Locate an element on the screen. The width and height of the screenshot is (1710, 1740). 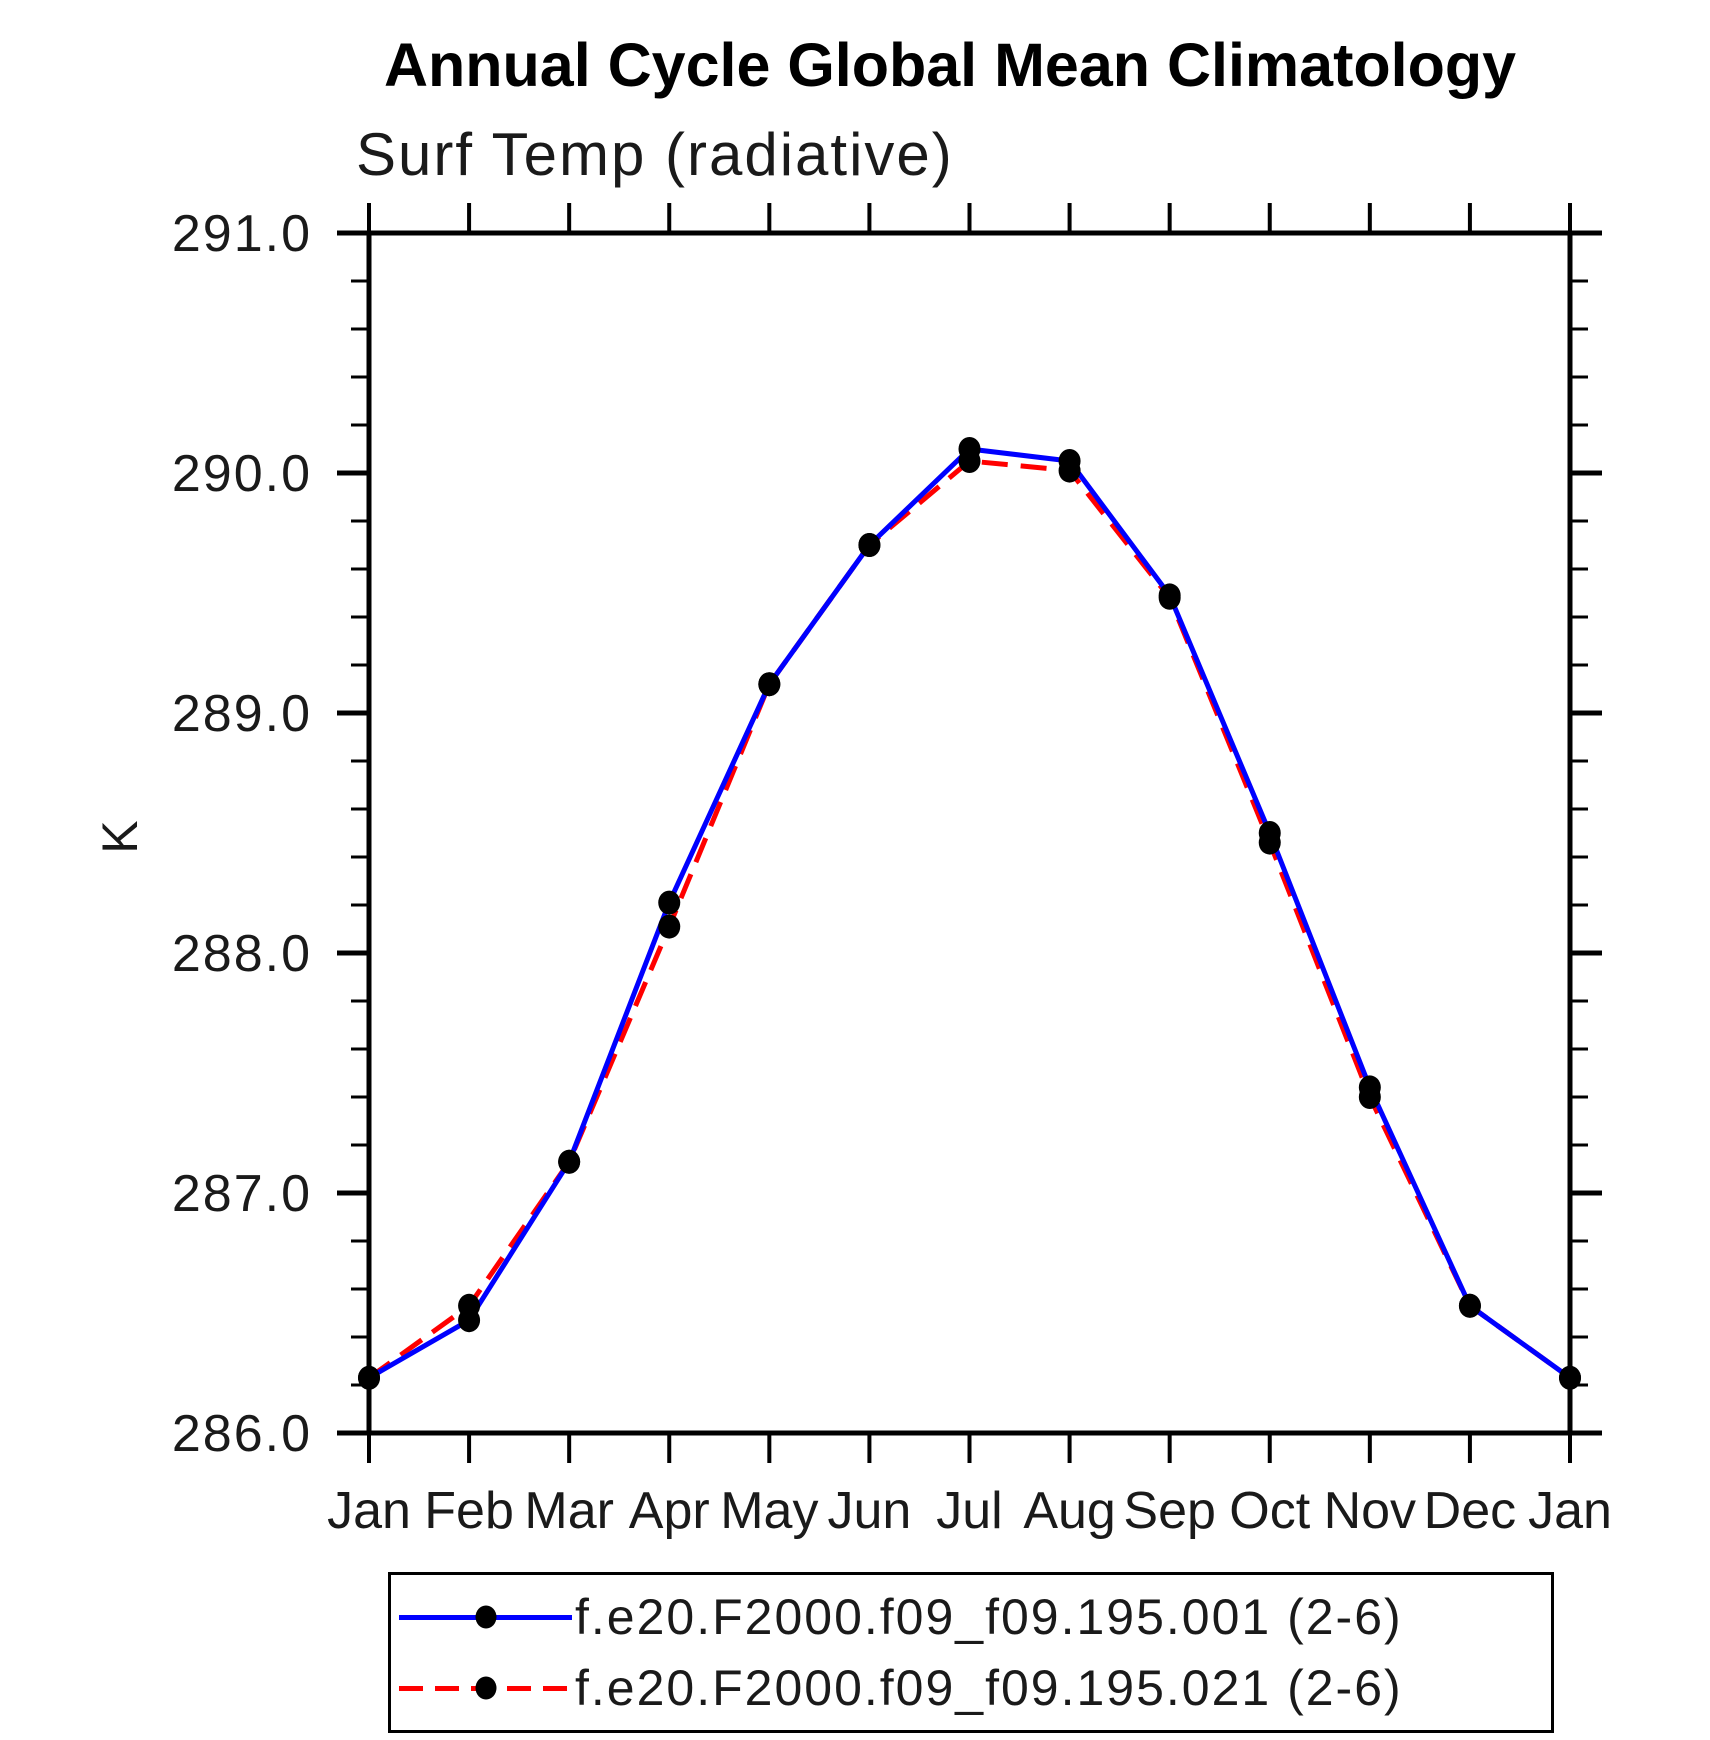
x-tick-label: Nov is located at coordinates (1370, 1511).